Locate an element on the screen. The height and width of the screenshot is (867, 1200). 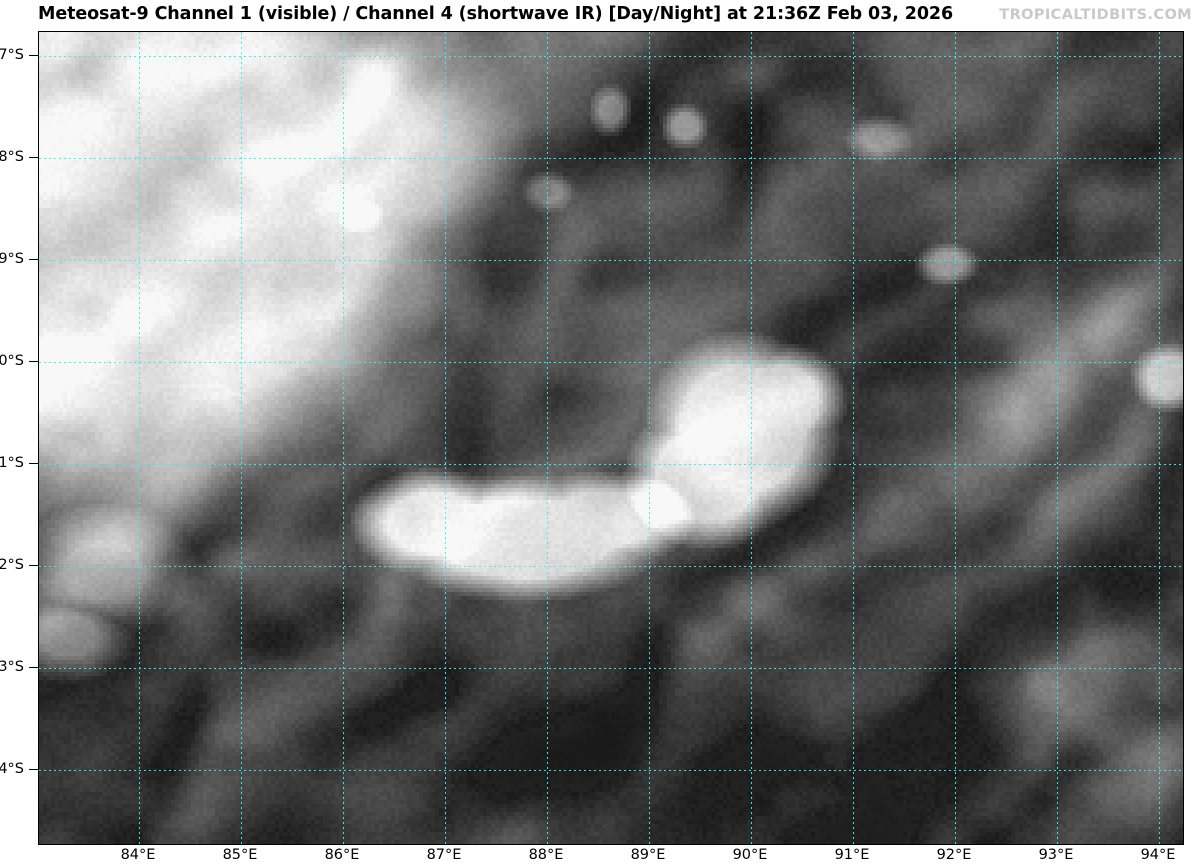
axis-label-lon-88°E: 88°E is located at coordinates (546, 855).